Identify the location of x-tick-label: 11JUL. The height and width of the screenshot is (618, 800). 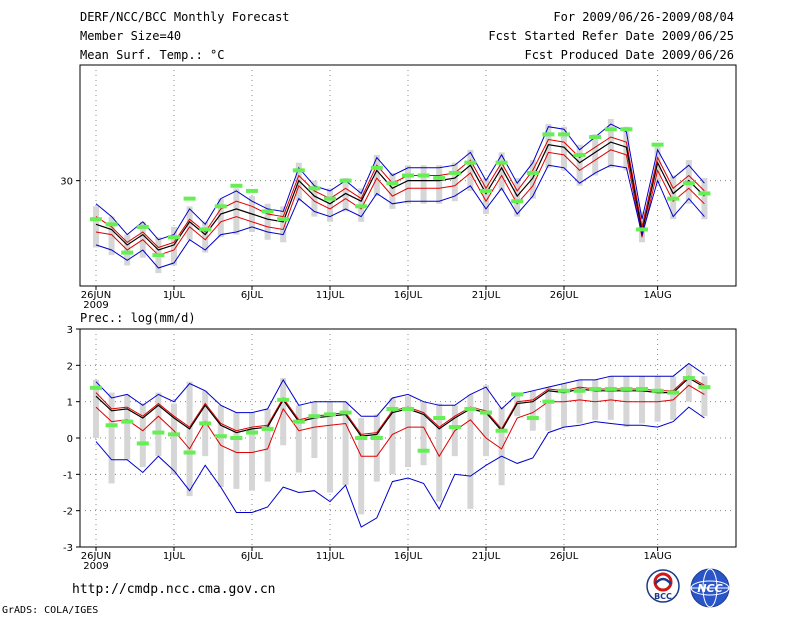
(330, 556).